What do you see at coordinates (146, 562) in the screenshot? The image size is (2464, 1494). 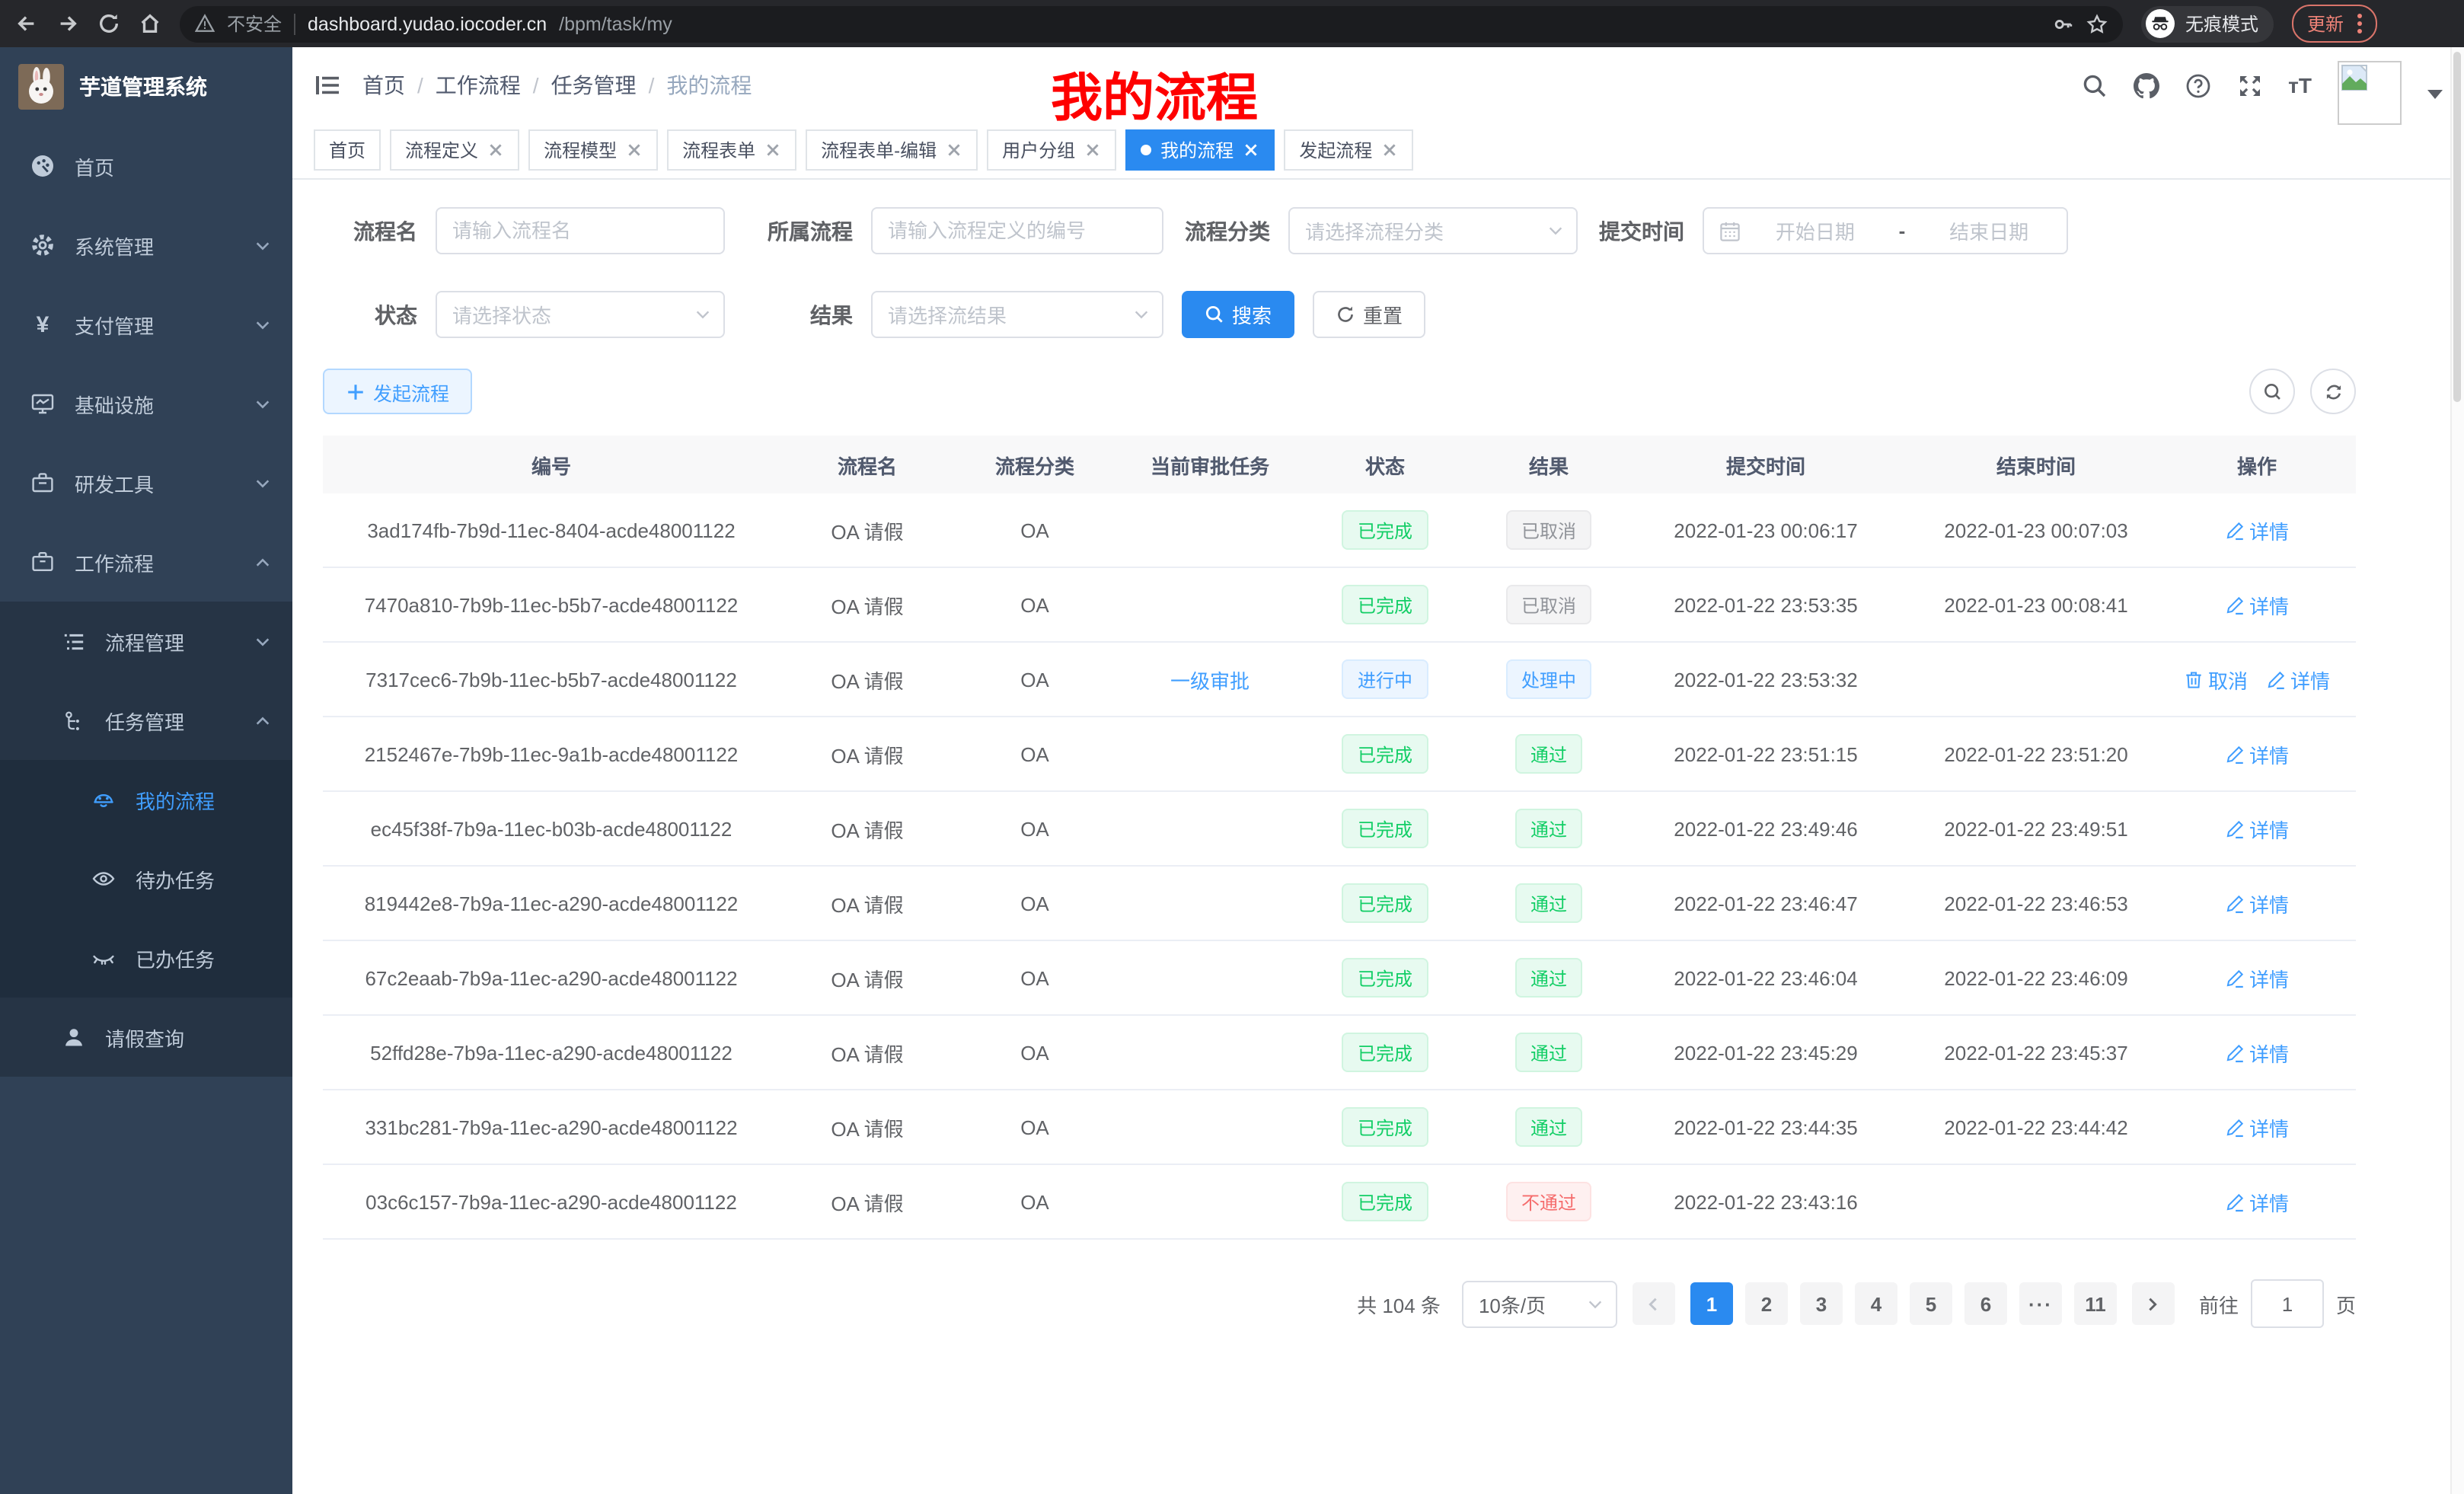 I see `sidebar-item-workflow: 工作流程` at bounding box center [146, 562].